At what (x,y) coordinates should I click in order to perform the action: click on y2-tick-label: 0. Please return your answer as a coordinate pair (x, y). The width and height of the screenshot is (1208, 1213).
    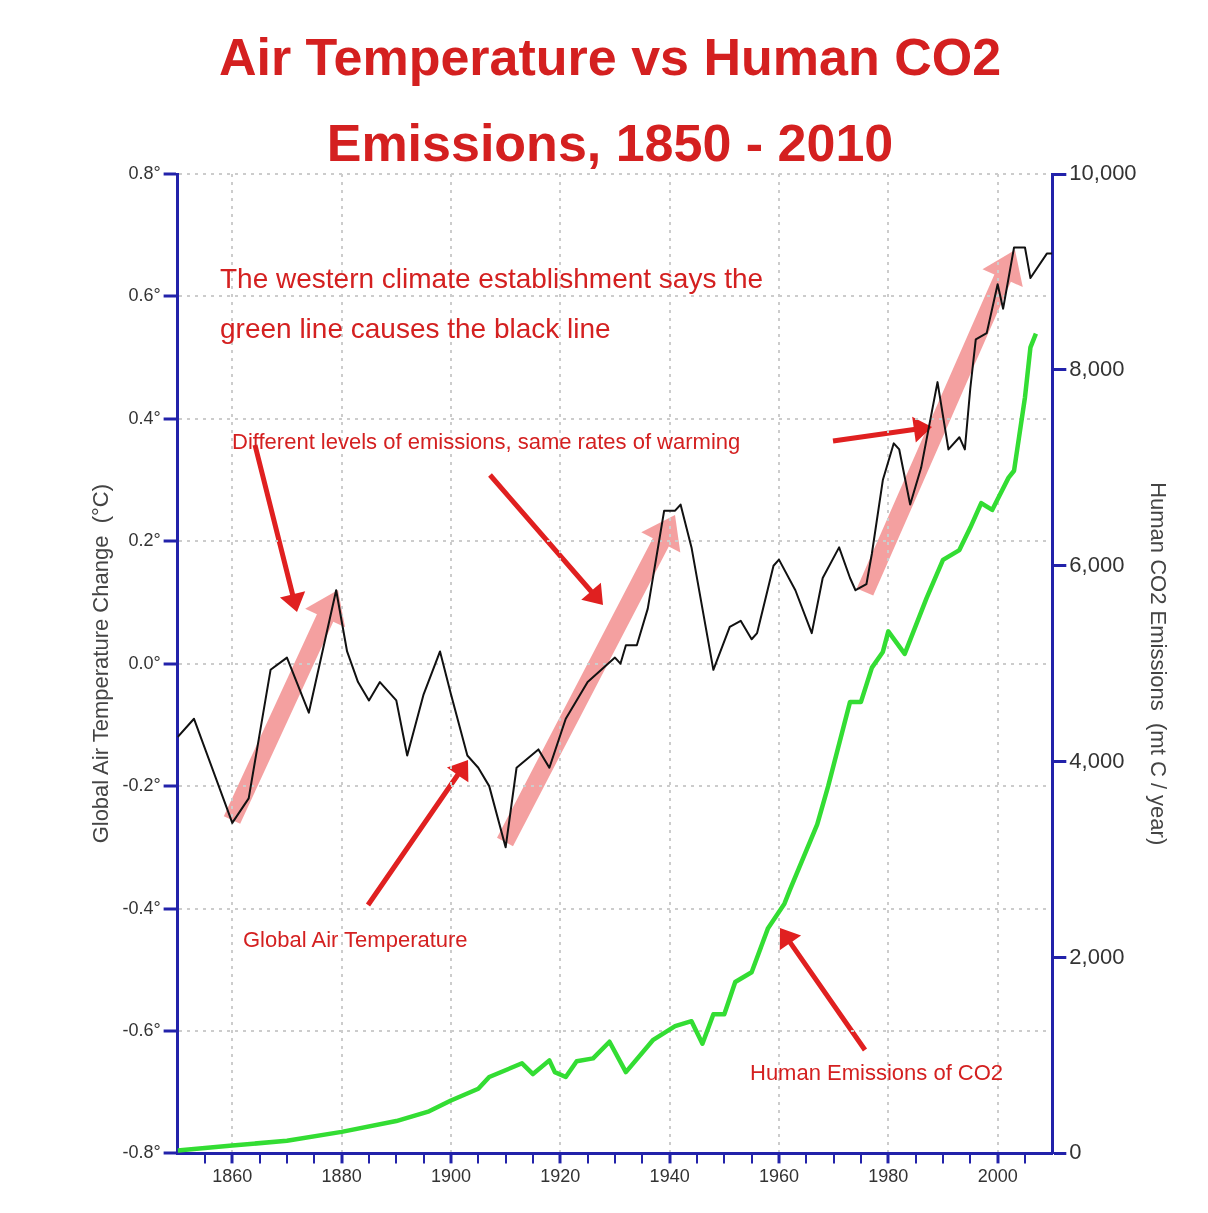
    Looking at the image, I should click on (1075, 1152).